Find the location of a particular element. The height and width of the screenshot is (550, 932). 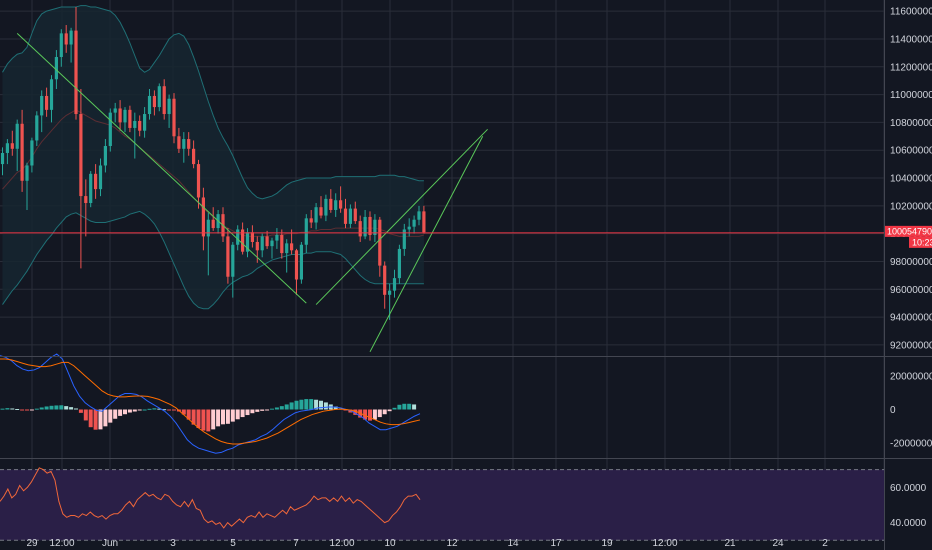

lower-channel-line is located at coordinates (401, 216).